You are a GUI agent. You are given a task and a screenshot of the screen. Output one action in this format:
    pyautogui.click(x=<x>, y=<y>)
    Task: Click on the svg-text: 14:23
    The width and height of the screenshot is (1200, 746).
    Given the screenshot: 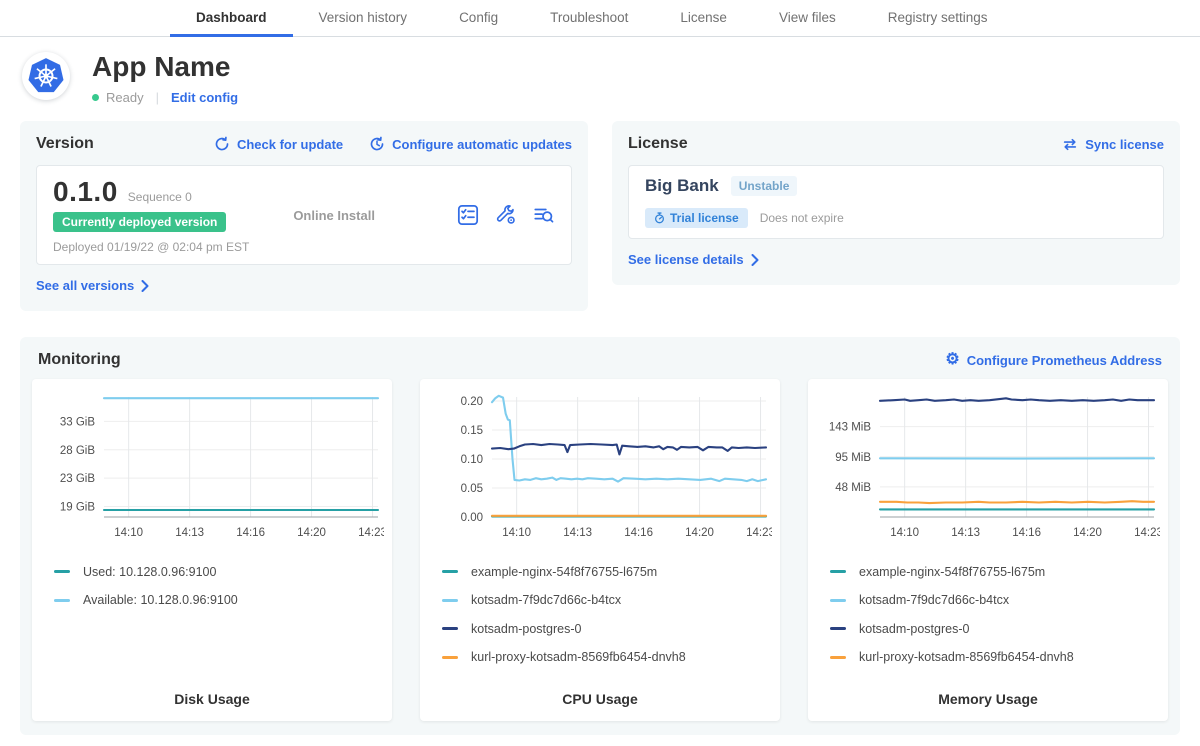 What is the action you would take?
    pyautogui.click(x=1147, y=533)
    